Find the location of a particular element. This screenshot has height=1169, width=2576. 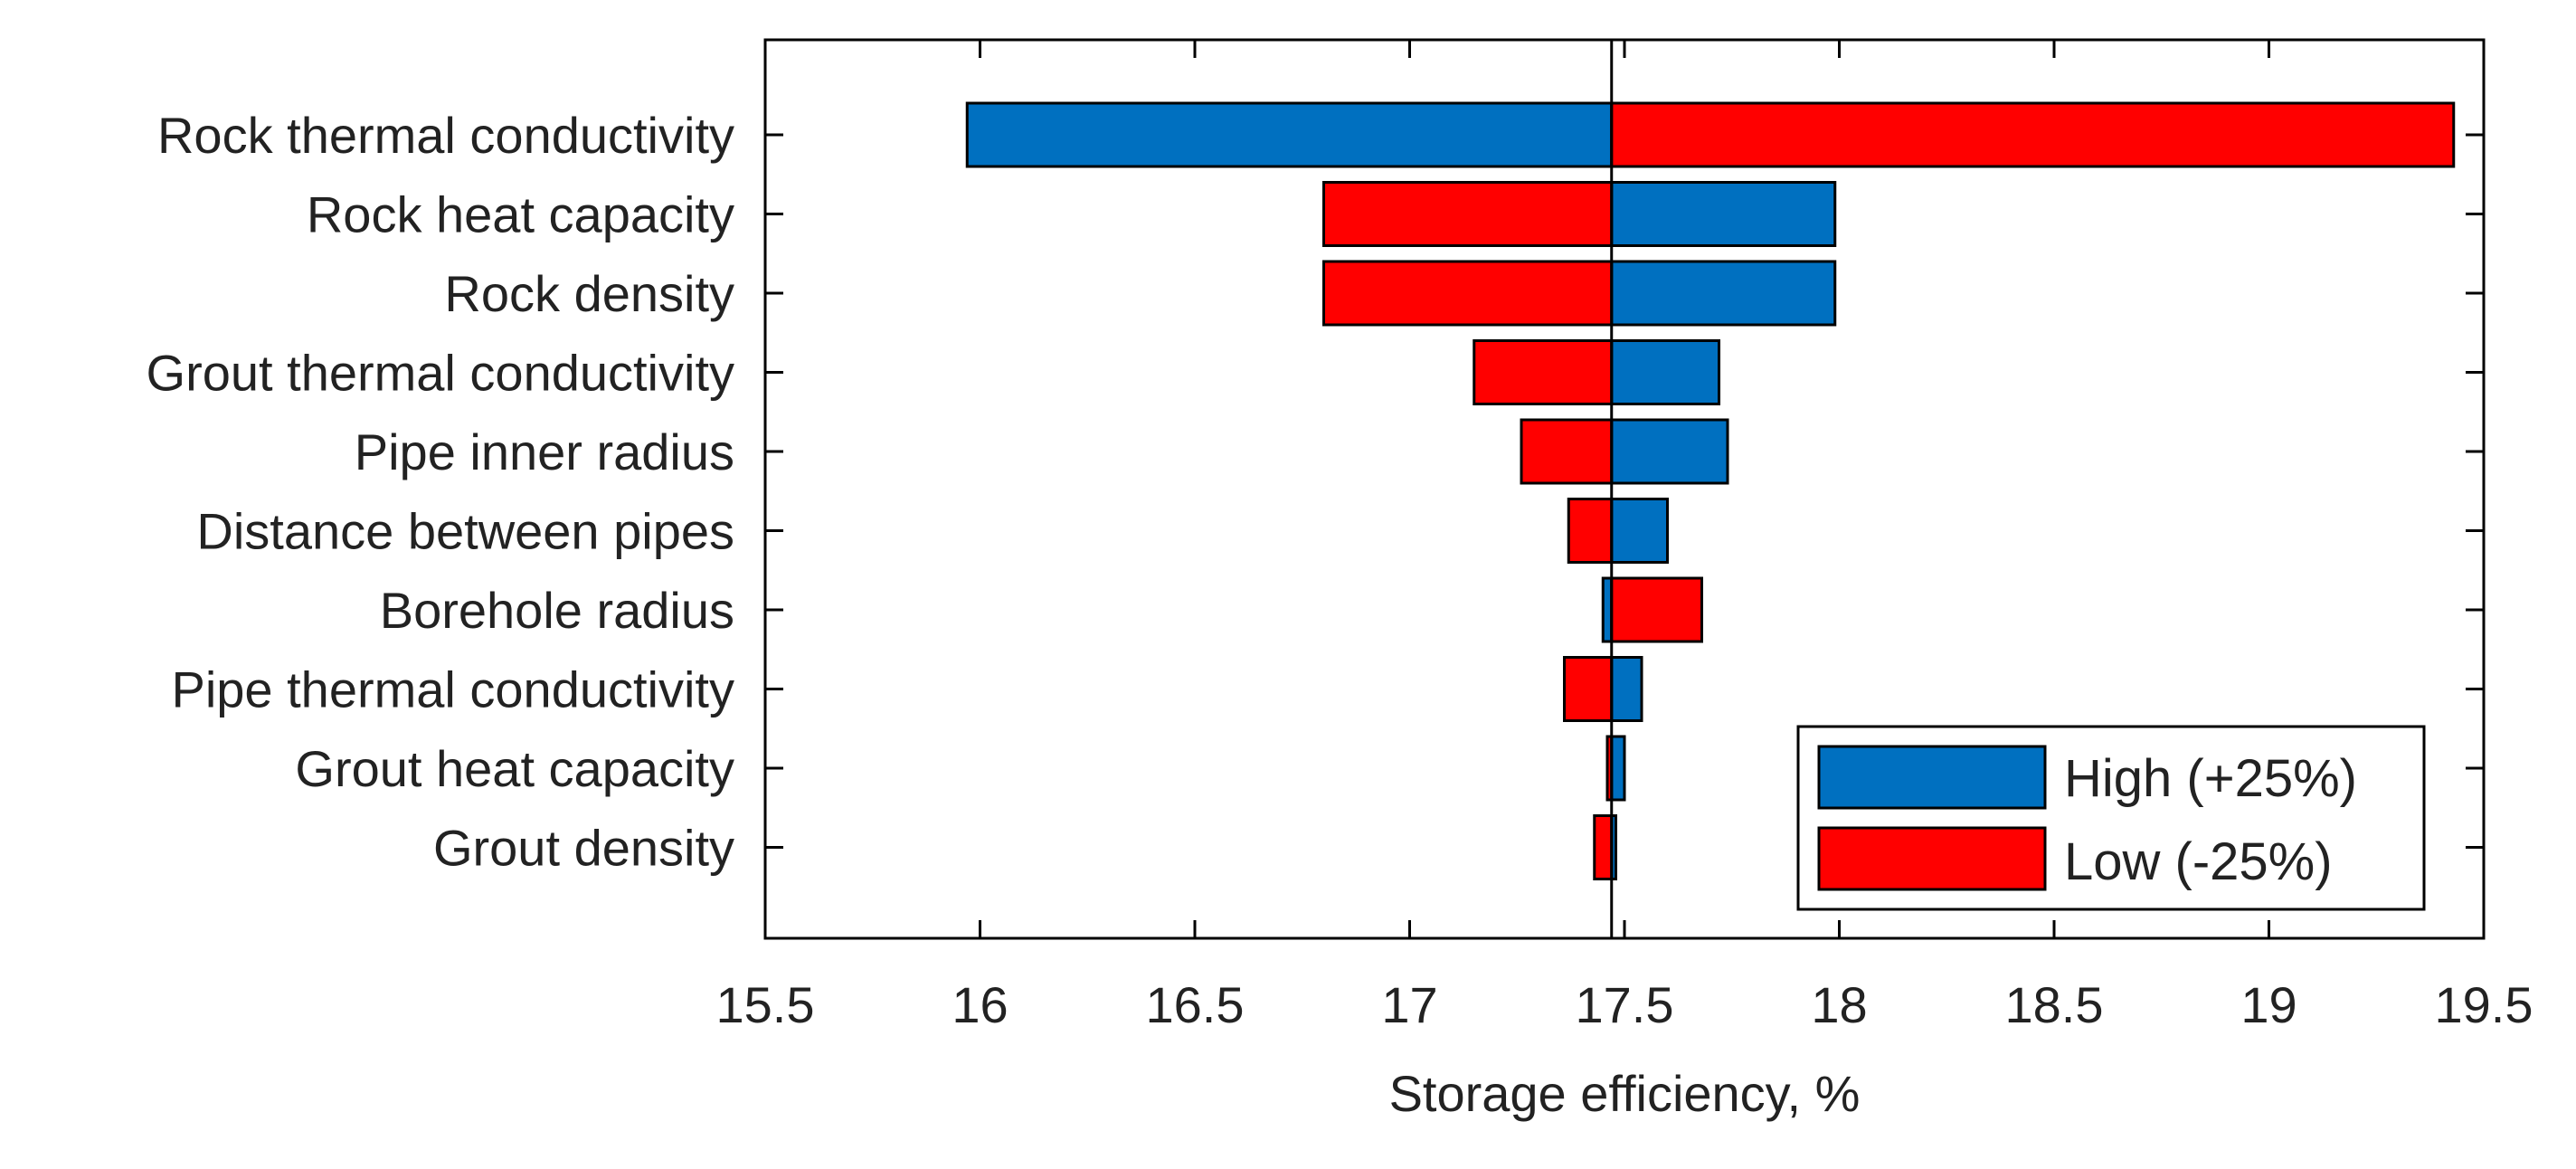

x-tick-label: 16.5 is located at coordinates (1196, 1004).